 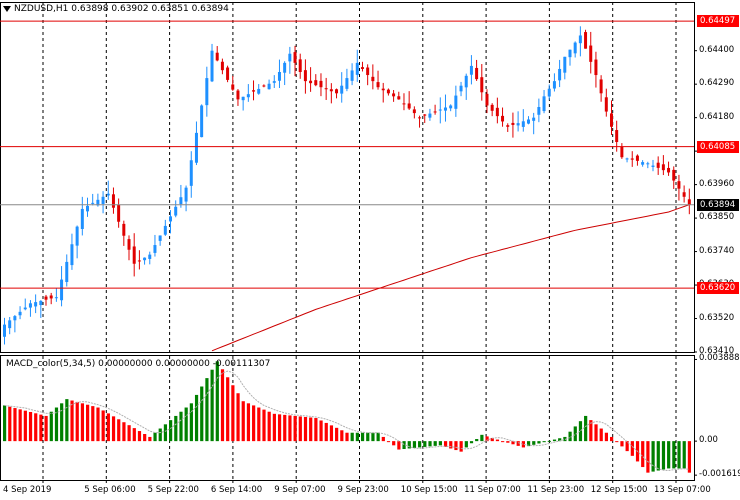 I want to click on time-tick-label: 13 Sep 07:00, so click(x=682, y=490).